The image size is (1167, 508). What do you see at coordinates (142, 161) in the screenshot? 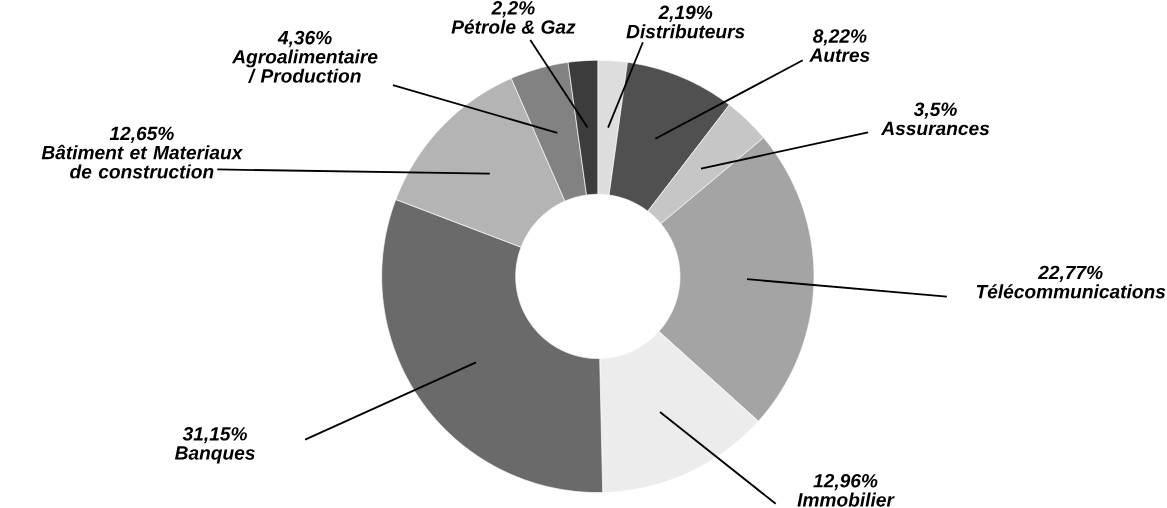
I see `slice-label: Bâtiment et Materiaux de construction` at bounding box center [142, 161].